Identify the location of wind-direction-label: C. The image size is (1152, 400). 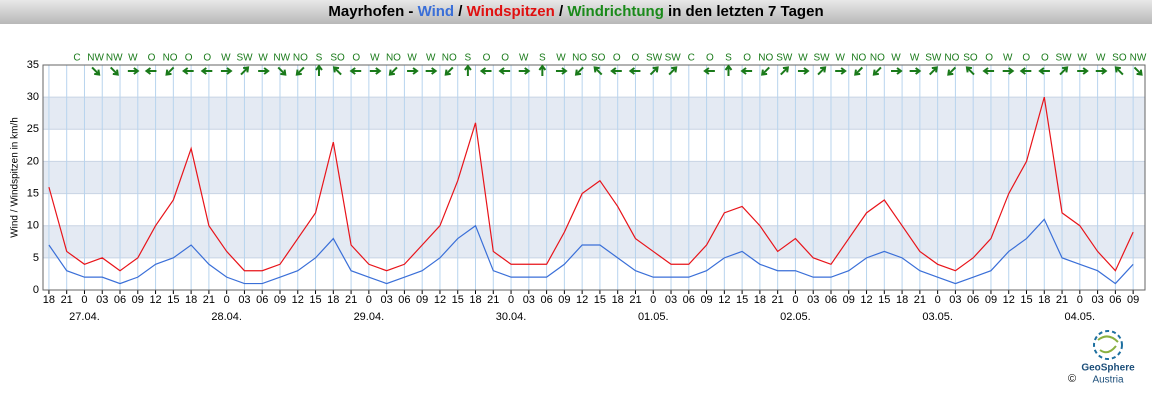
(76, 58).